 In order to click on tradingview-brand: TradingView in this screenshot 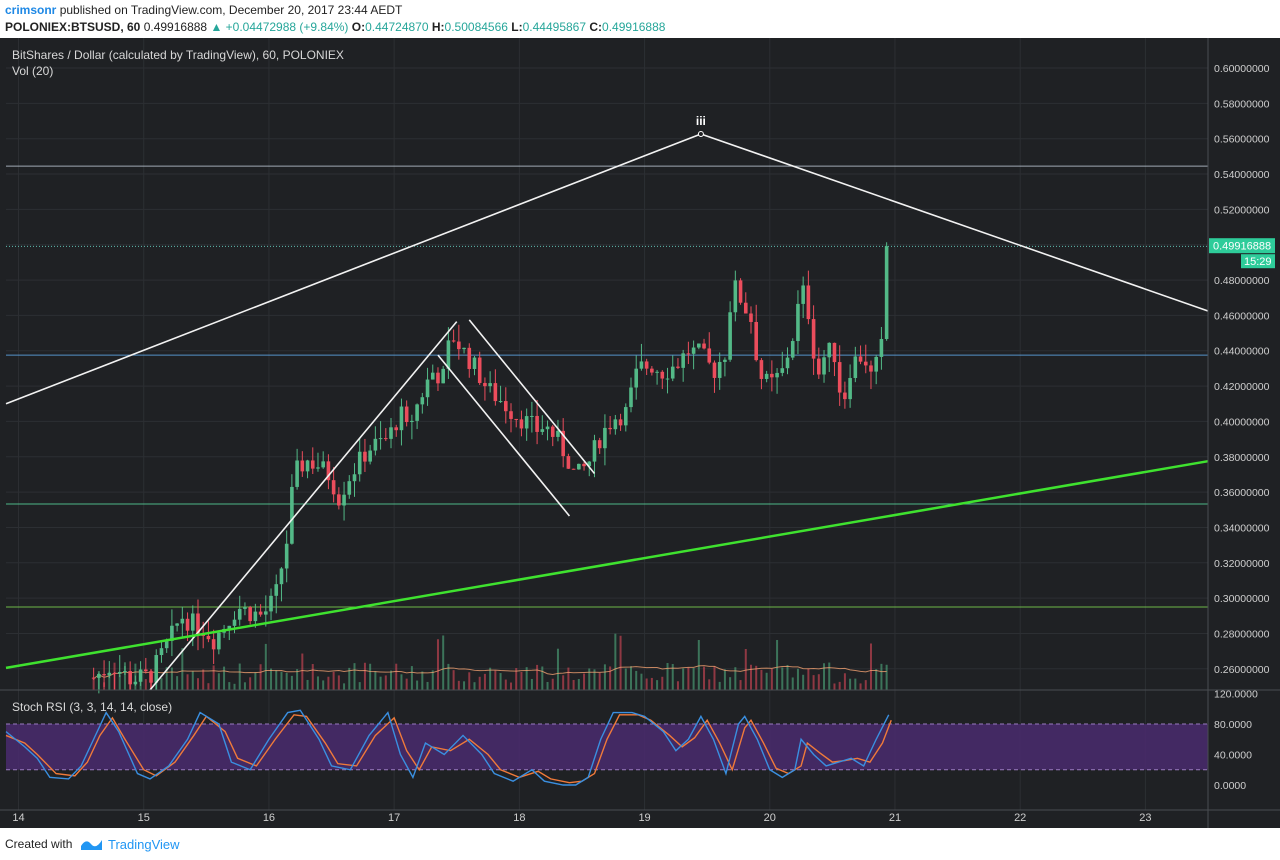, I will do `click(144, 844)`.